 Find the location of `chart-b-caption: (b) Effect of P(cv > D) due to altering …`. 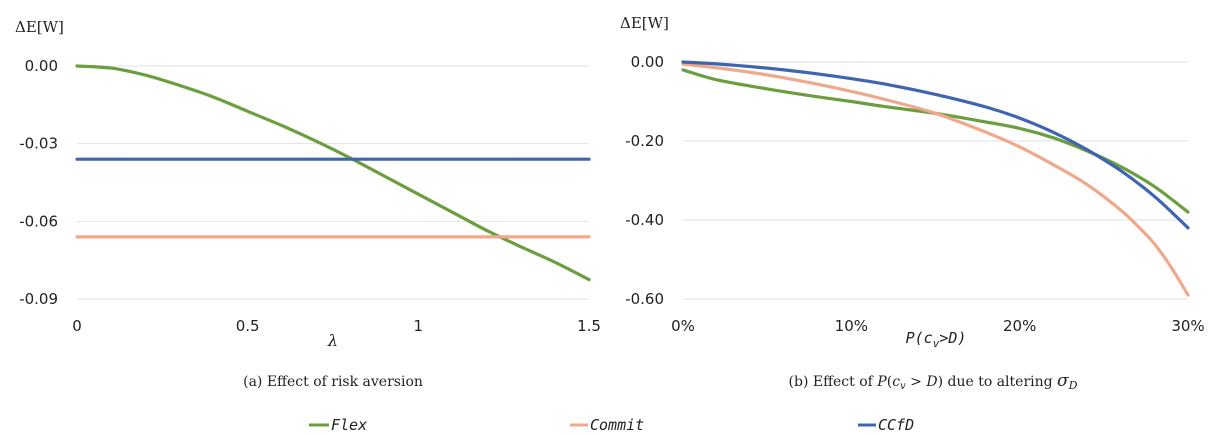

chart-b-caption: (b) Effect of P(cv > D) due to altering … is located at coordinates (933, 381).